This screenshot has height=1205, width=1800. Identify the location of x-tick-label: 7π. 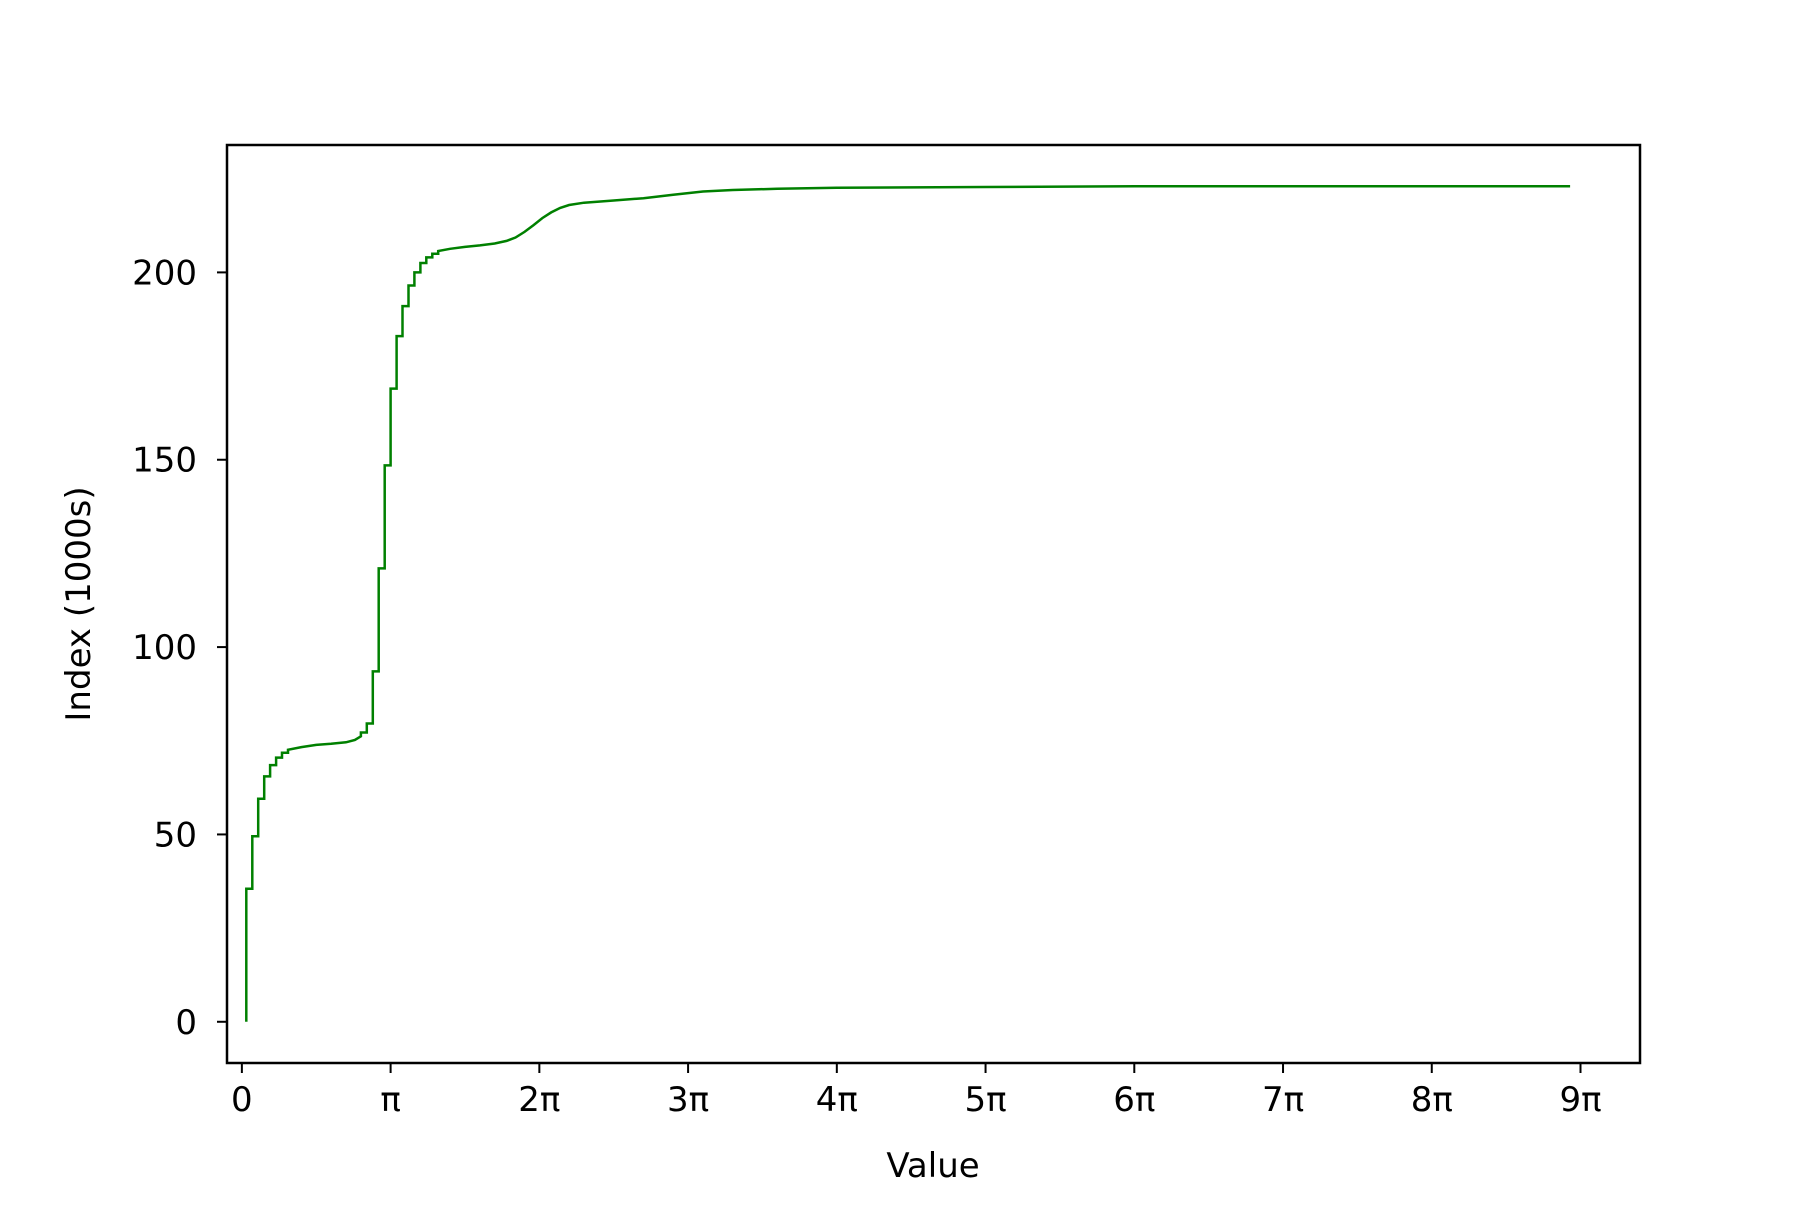
(1283, 1100).